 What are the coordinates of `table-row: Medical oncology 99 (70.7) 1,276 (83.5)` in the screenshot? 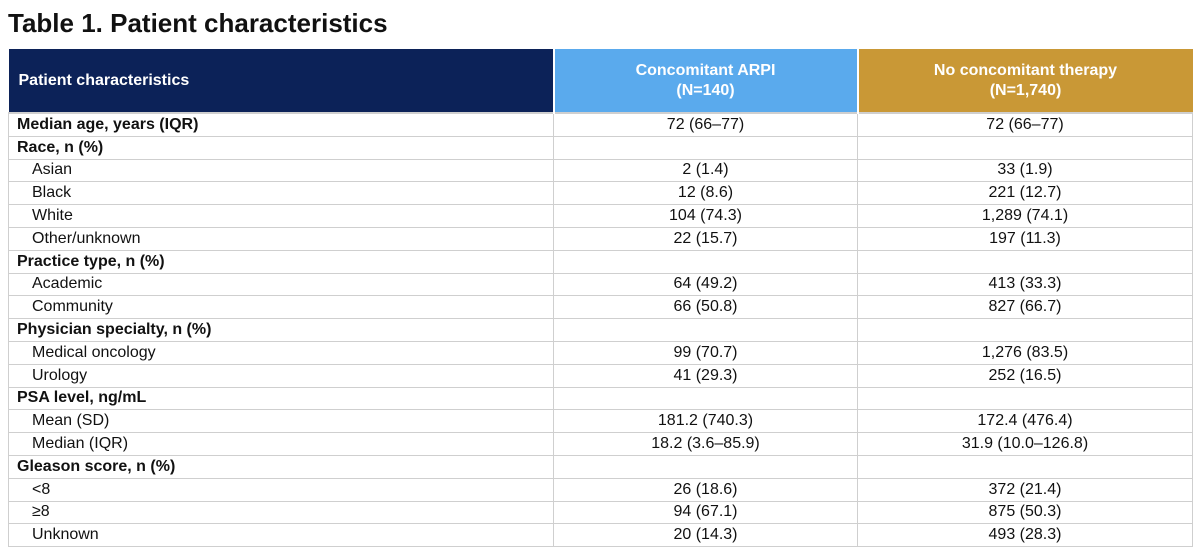 It's located at (600, 352).